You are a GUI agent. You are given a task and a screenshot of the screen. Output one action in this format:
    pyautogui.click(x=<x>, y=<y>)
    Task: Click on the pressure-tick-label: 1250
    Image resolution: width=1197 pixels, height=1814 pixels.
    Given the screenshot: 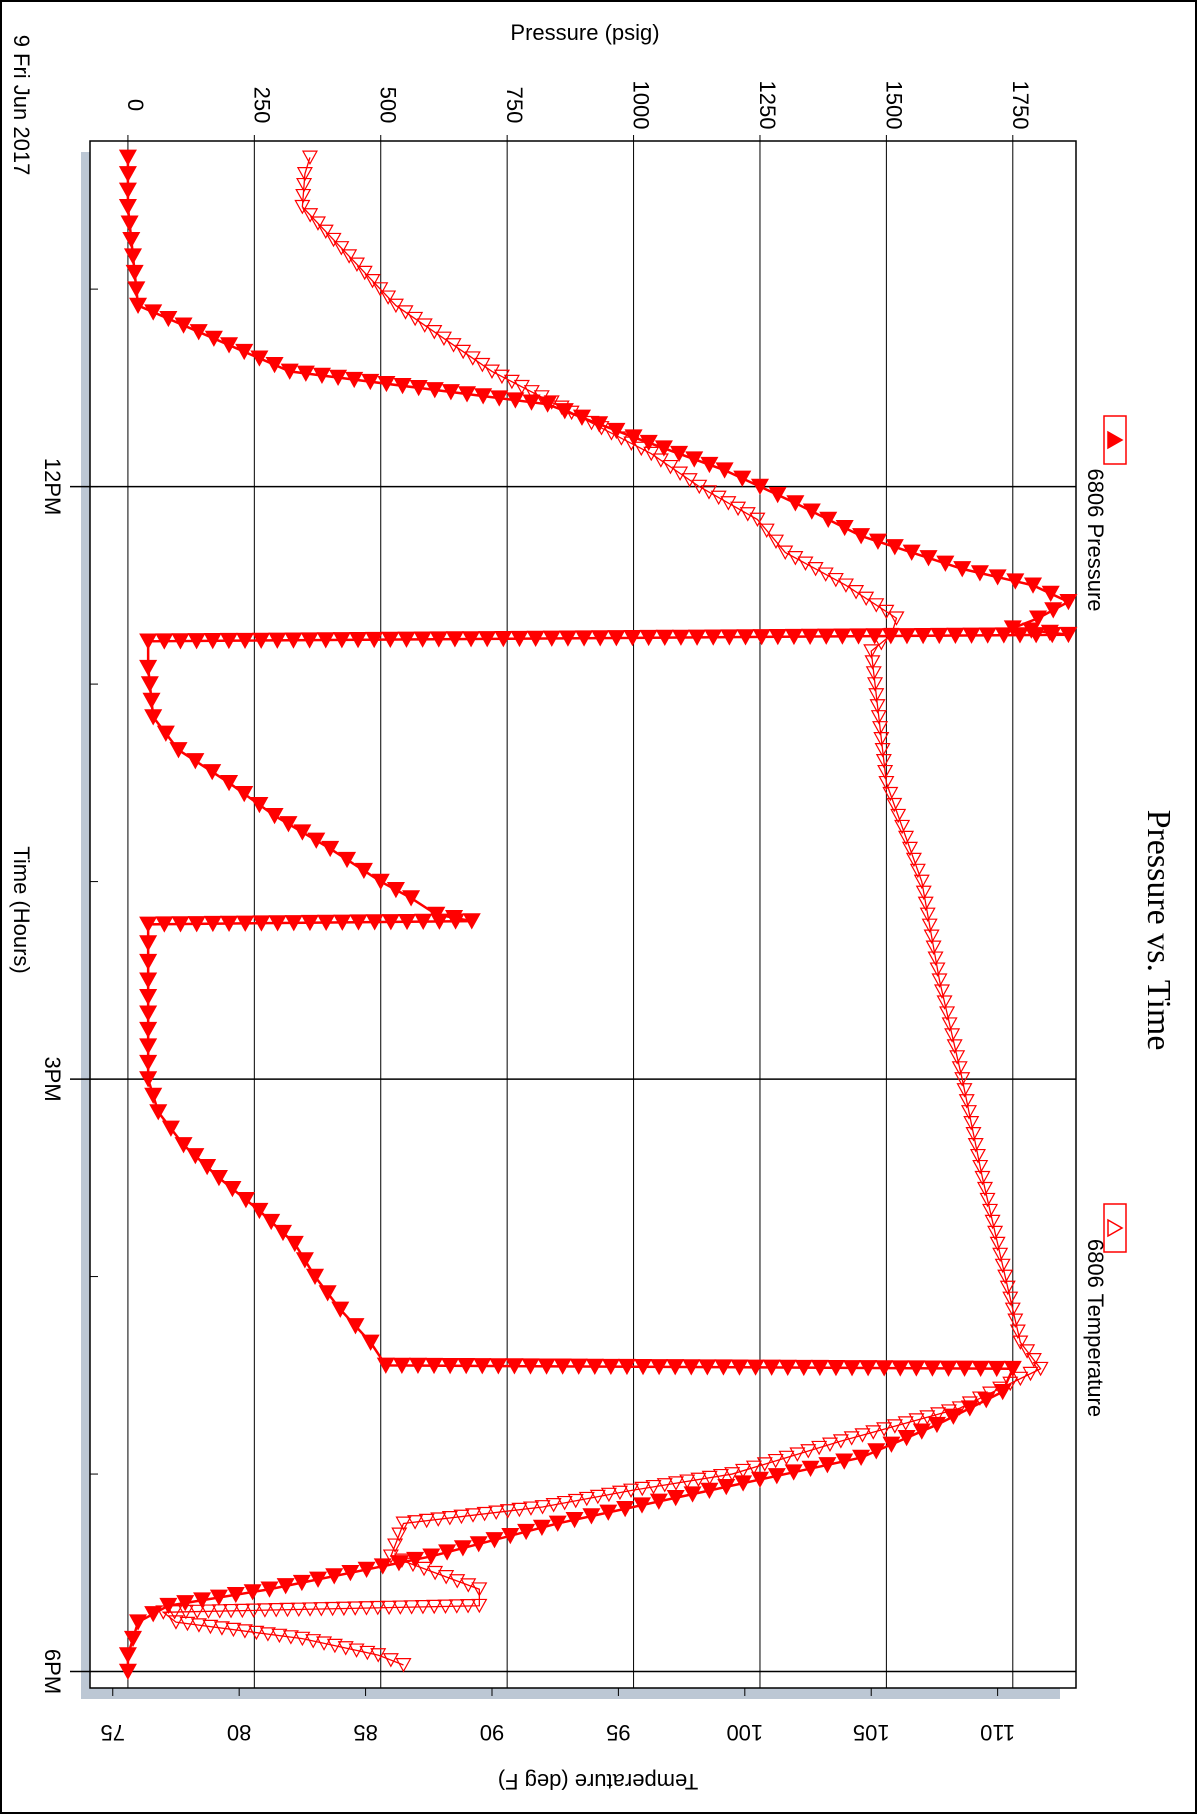 What is the action you would take?
    pyautogui.click(x=767, y=105)
    